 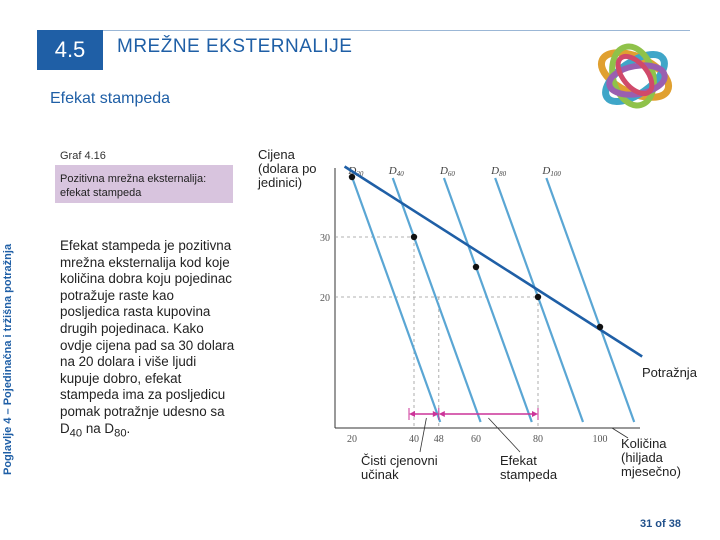 I want to click on y-tick-label: 20, so click(x=325, y=298).